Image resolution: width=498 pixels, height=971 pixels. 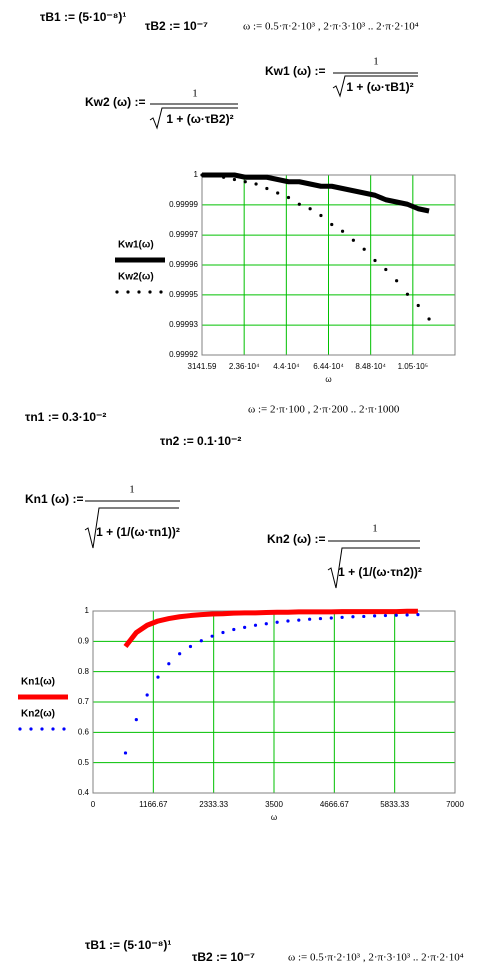 I want to click on denominator: 1 + (1/(ω·τn2))², so click(x=380, y=572).